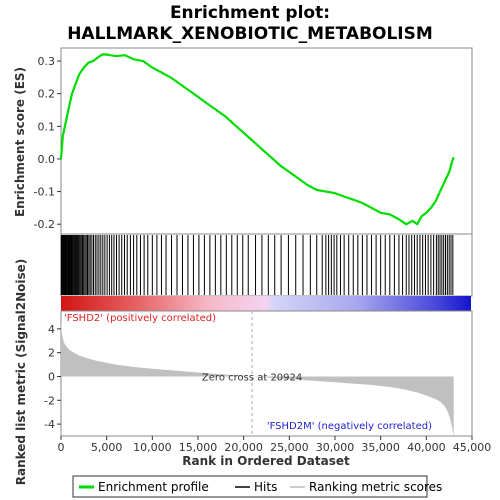 The image size is (500, 500). I want to click on metric-tick-label: 0, so click(51, 376).